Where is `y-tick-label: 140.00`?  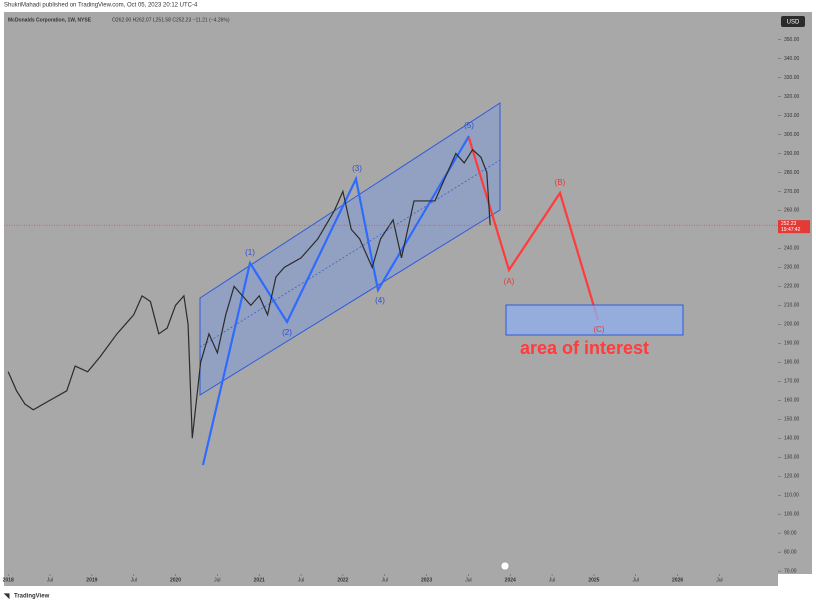
y-tick-label: 140.00 is located at coordinates (792, 439).